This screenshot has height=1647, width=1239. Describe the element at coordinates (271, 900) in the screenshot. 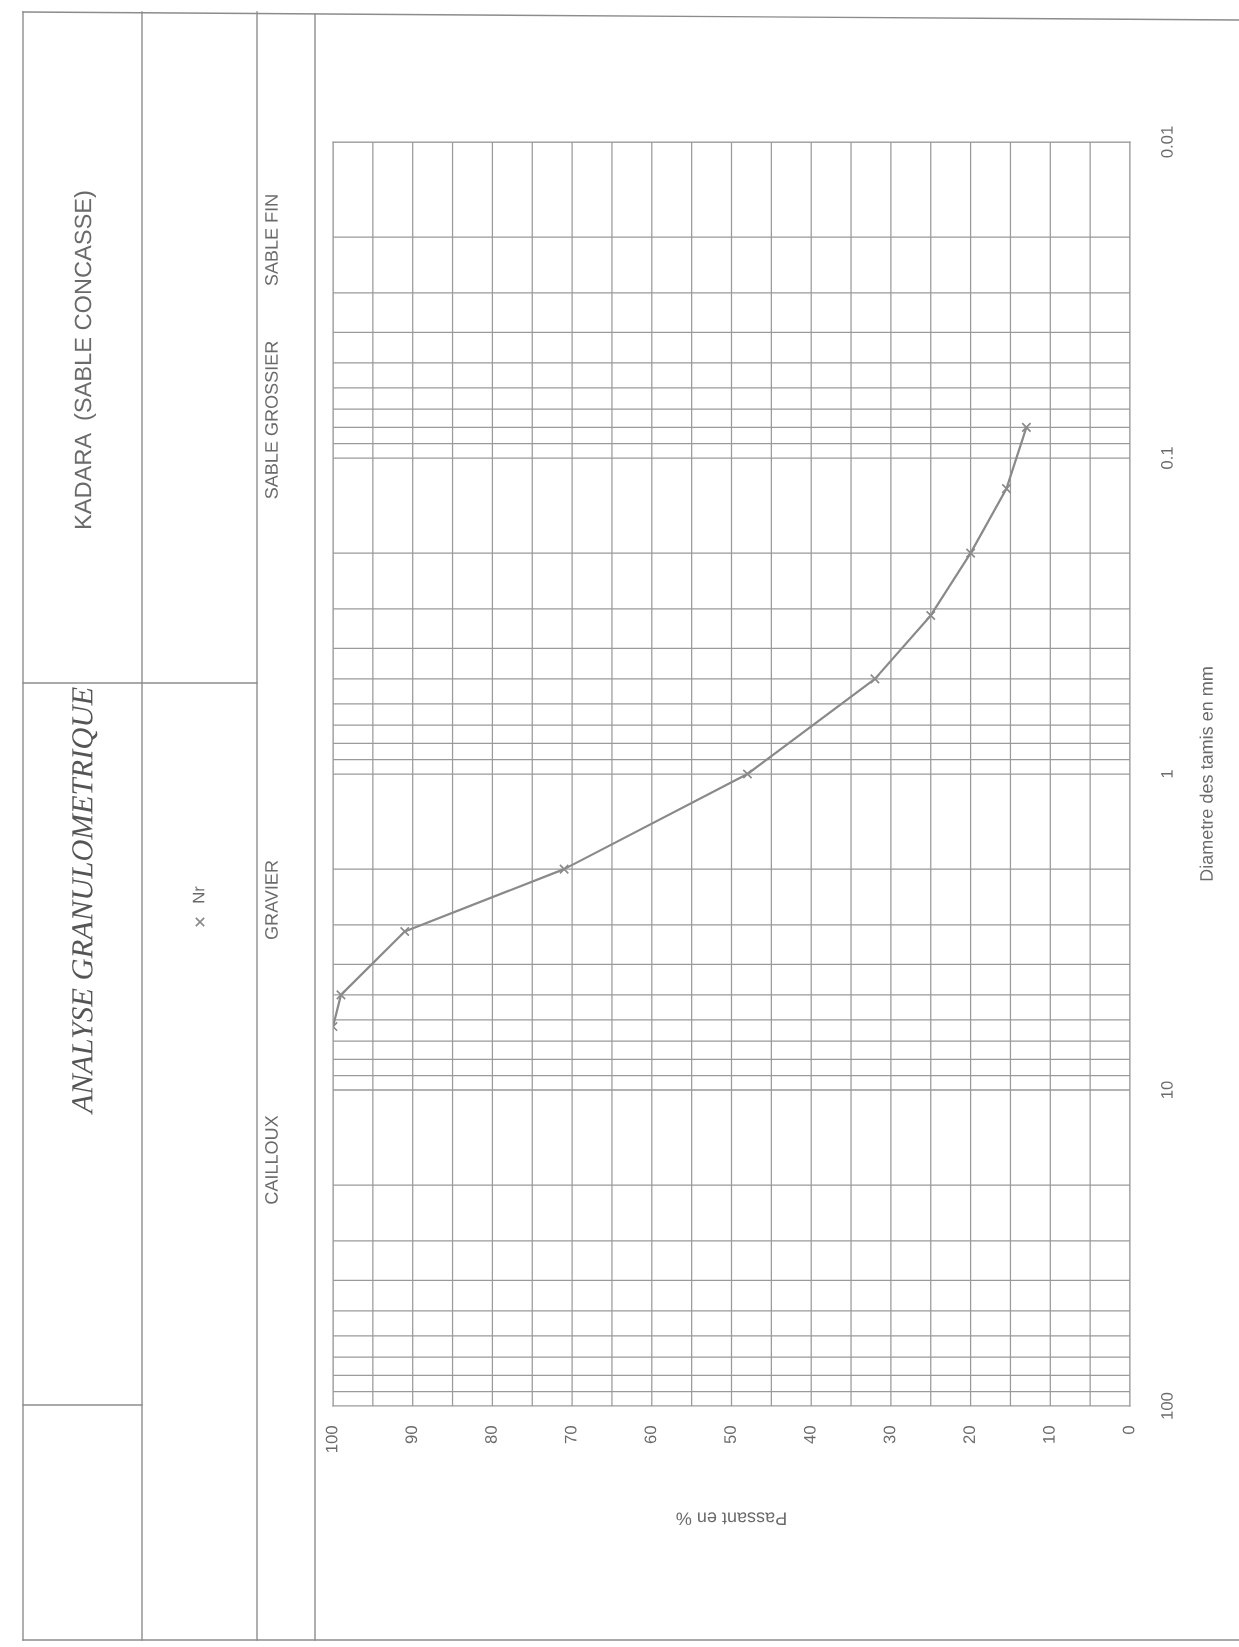

I see `text: GRAVIER` at that location.